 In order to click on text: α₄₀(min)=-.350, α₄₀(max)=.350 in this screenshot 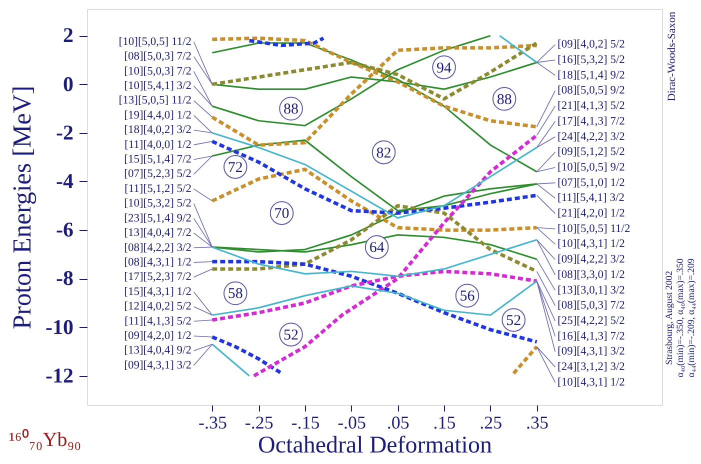, I will do `click(681, 318)`.